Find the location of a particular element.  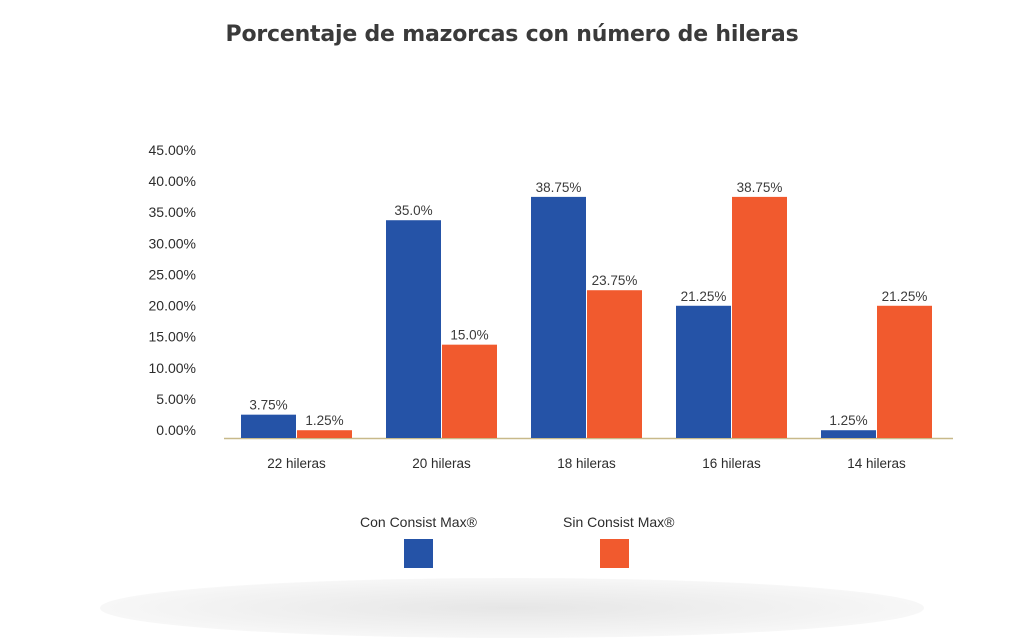

y-tick-label: 15.00% is located at coordinates (172, 337).